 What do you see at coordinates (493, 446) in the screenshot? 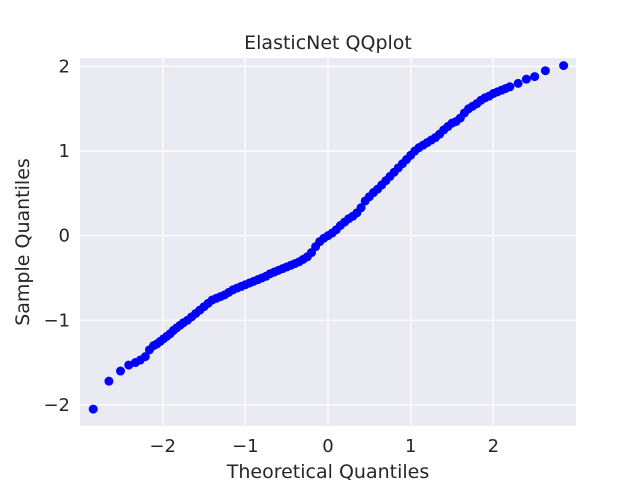
I see `x-tick-label: 2` at bounding box center [493, 446].